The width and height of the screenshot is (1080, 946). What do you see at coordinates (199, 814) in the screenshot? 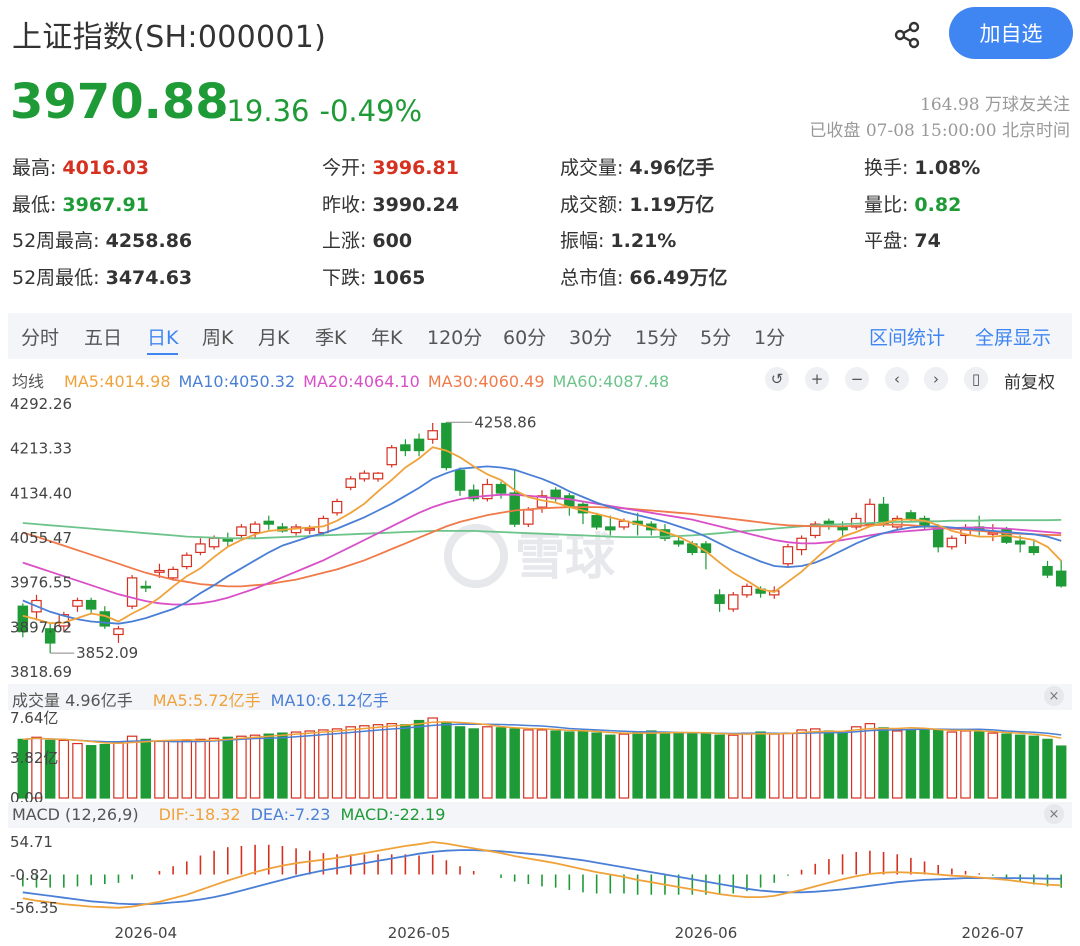
I see `legend-item: DIF:-18.32` at bounding box center [199, 814].